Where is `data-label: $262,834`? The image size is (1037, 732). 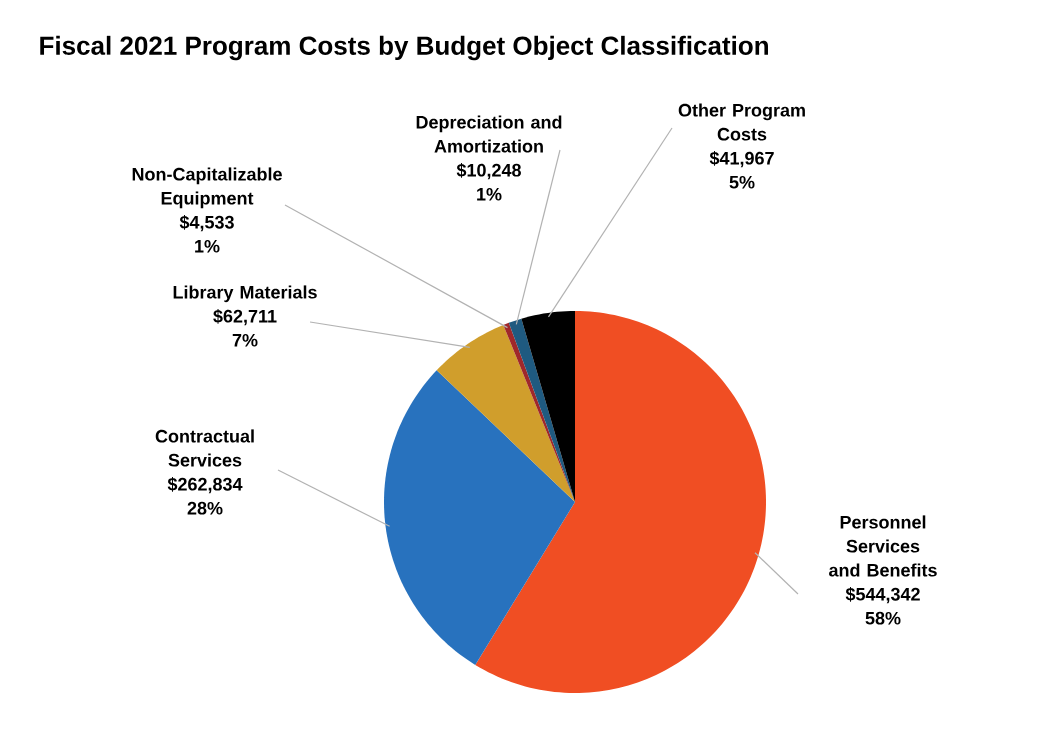 data-label: $262,834 is located at coordinates (205, 485).